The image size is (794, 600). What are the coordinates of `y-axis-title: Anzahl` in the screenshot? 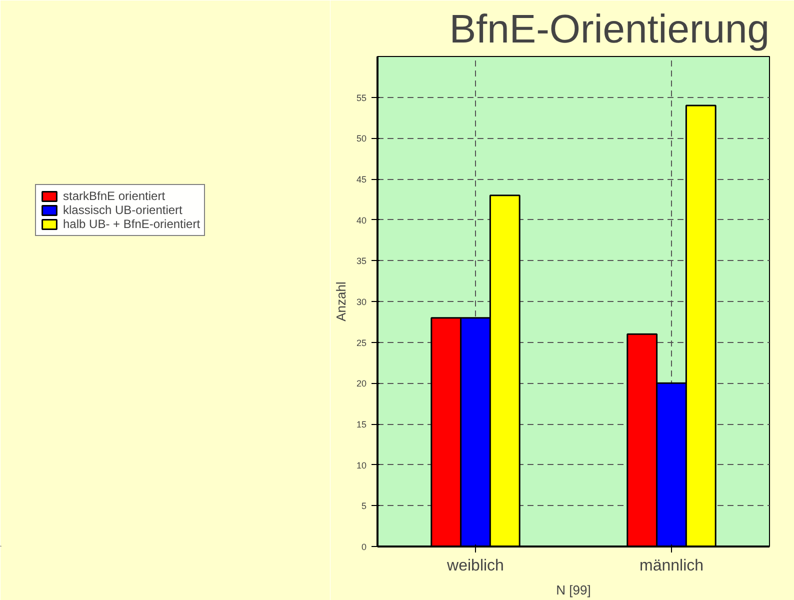 It's located at (340, 302).